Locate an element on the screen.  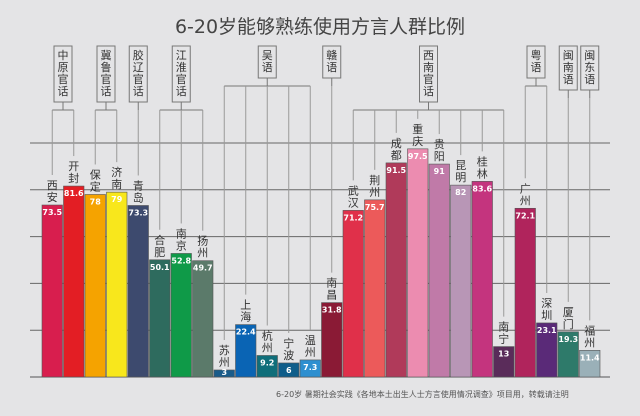
data-label: 23.1 is located at coordinates (547, 330).